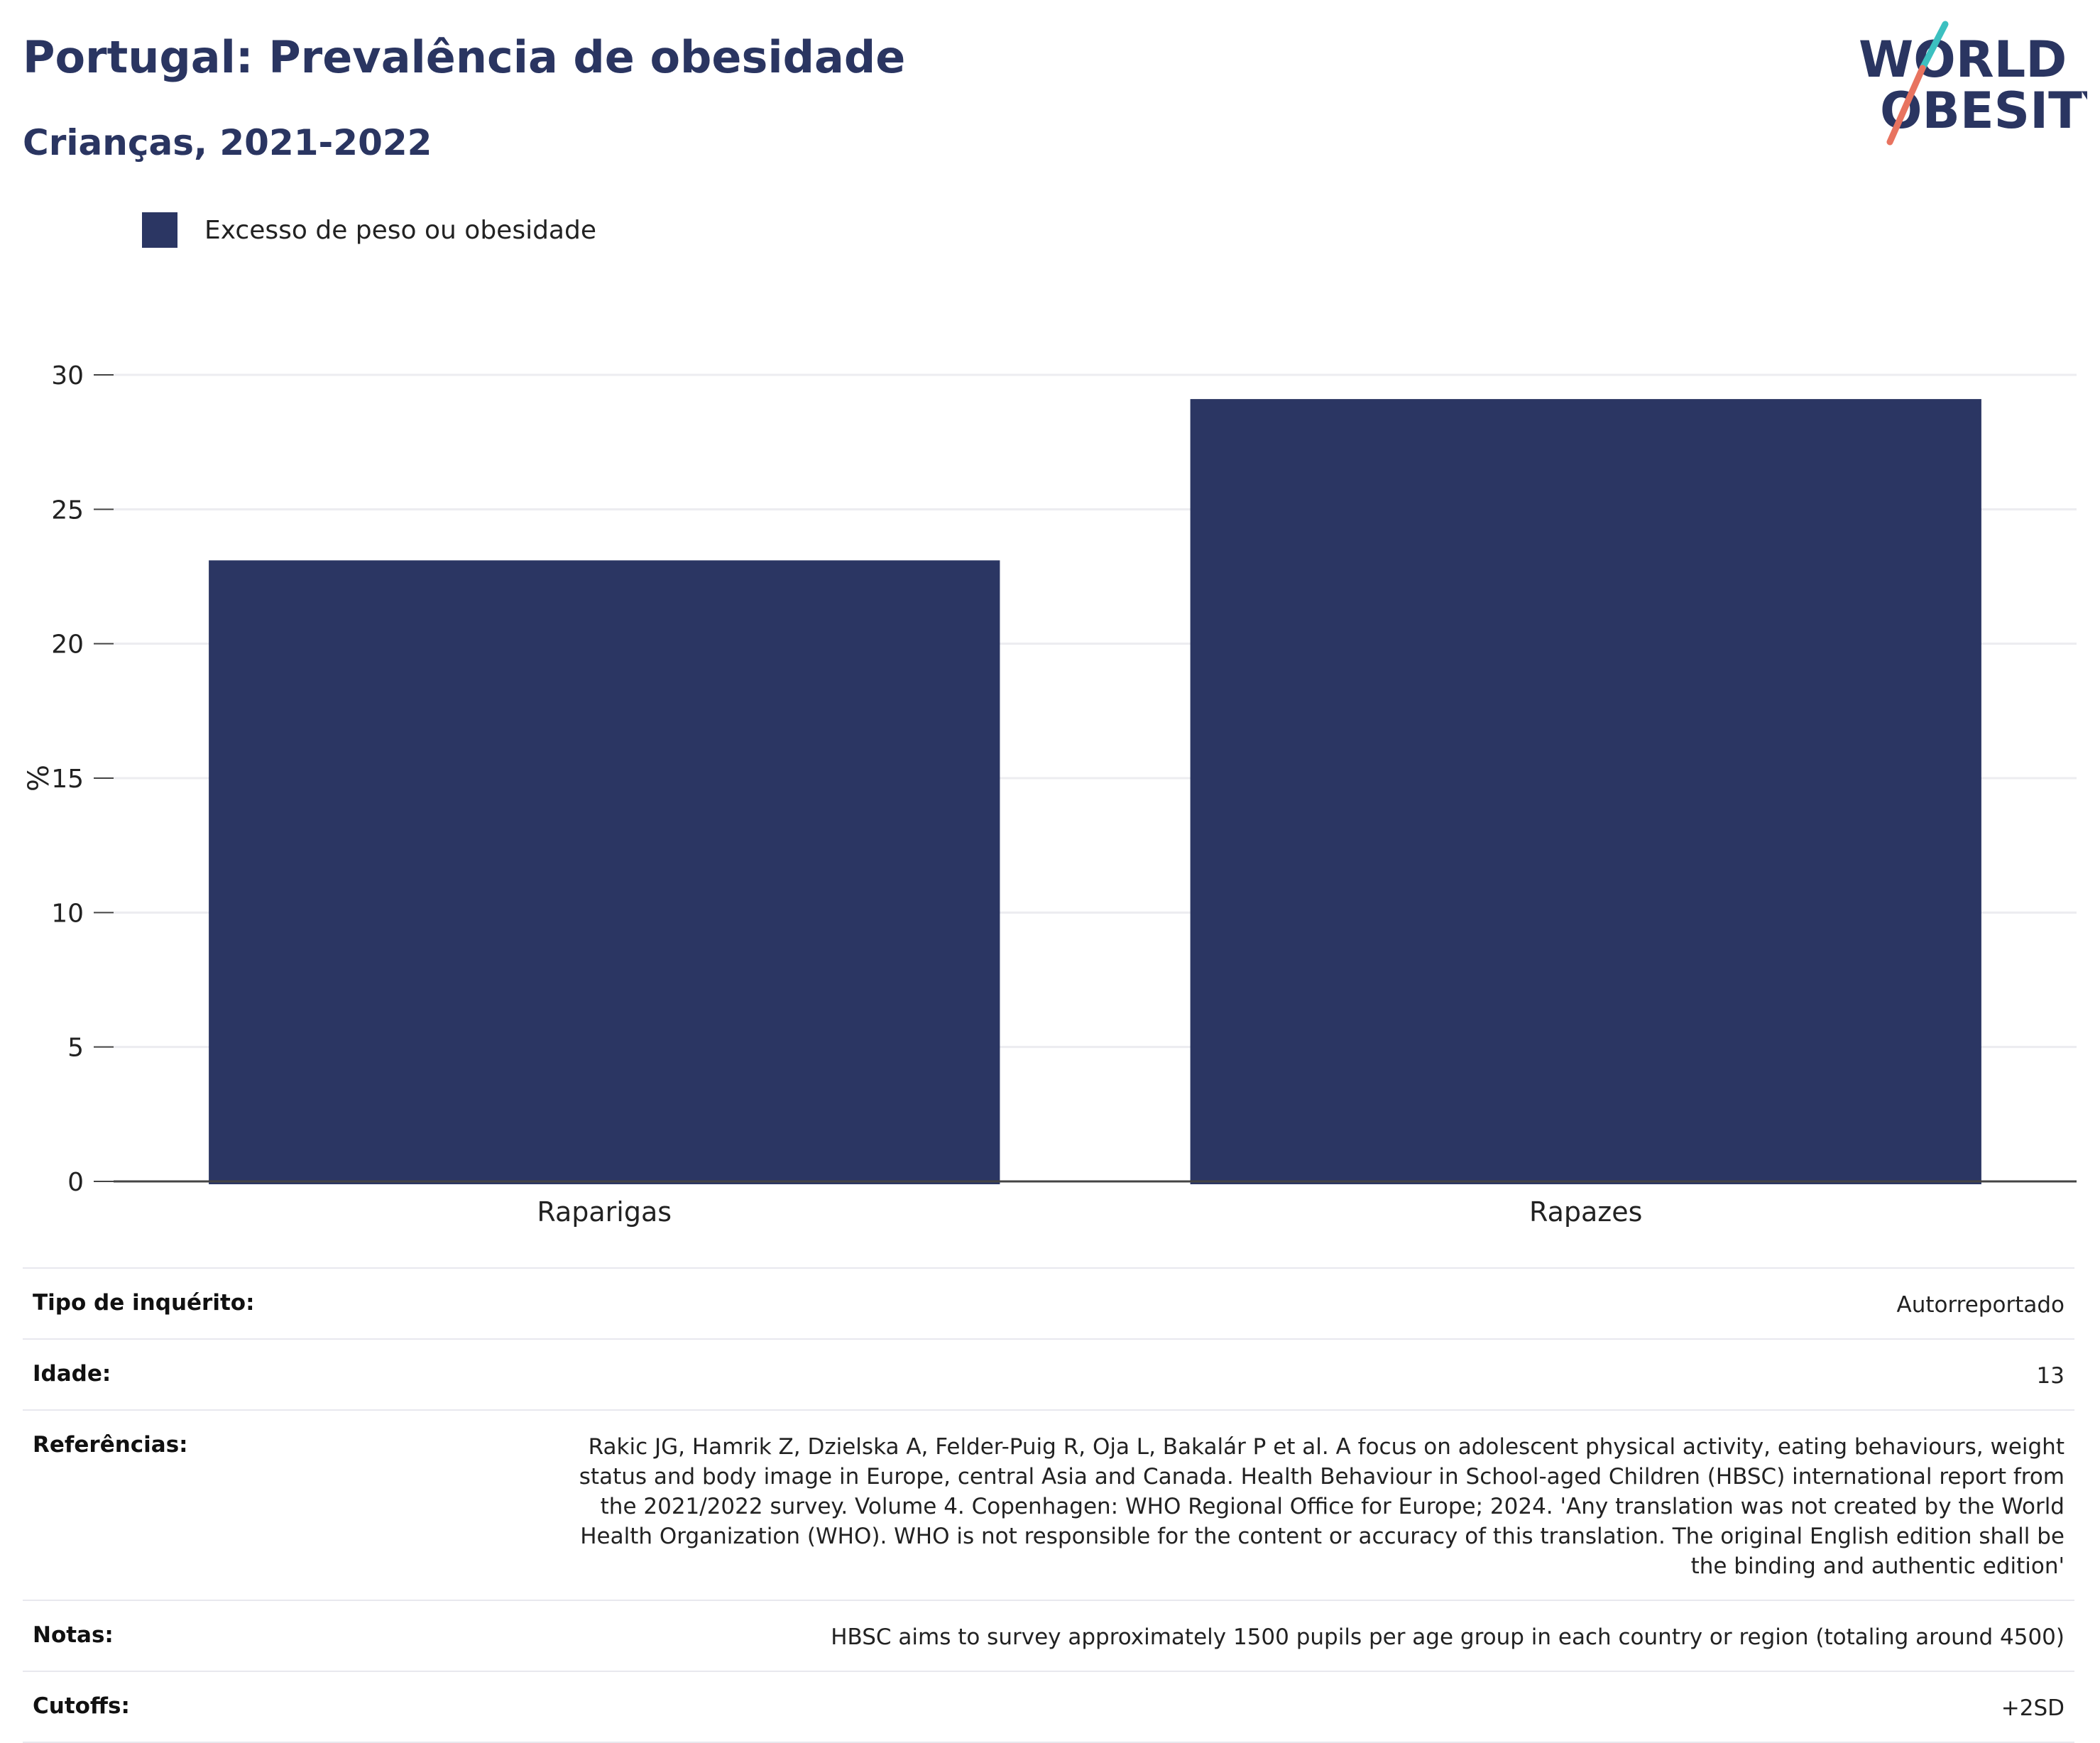 This screenshot has width=2100, height=1743. Describe the element at coordinates (67, 913) in the screenshot. I see `y-tick-label: 10` at that location.